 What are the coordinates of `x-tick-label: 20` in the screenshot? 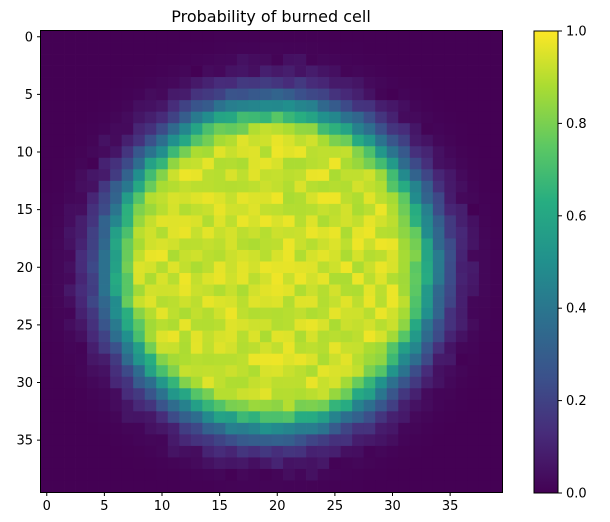 It's located at (277, 506).